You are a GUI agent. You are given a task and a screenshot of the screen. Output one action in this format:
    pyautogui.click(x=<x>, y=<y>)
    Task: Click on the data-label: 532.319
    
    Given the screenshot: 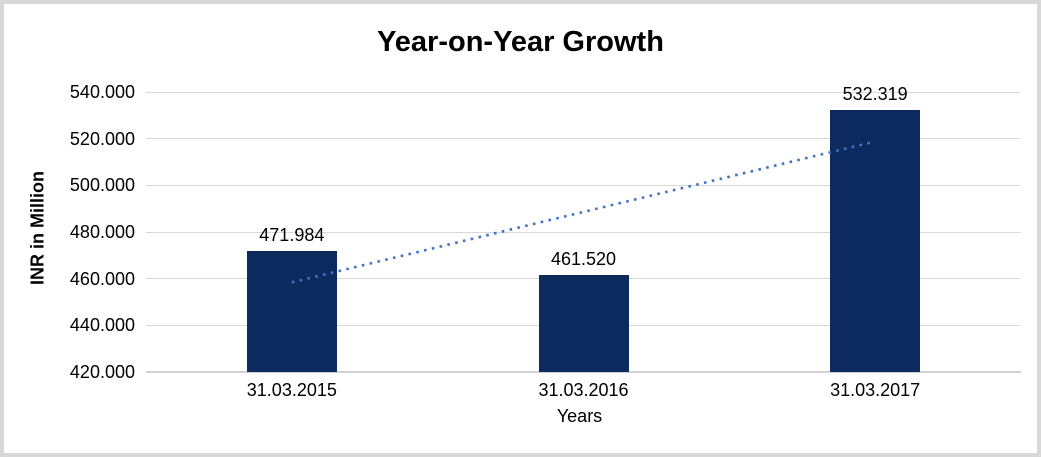 What is the action you would take?
    pyautogui.click(x=875, y=93)
    